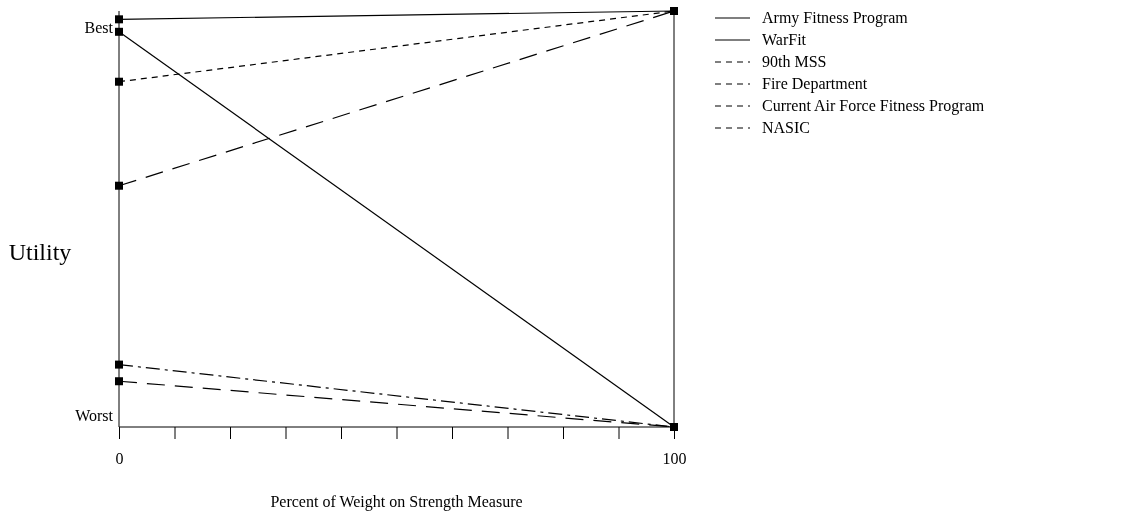  Describe the element at coordinates (786, 127) in the screenshot. I see `legend-label: NASIC` at that location.